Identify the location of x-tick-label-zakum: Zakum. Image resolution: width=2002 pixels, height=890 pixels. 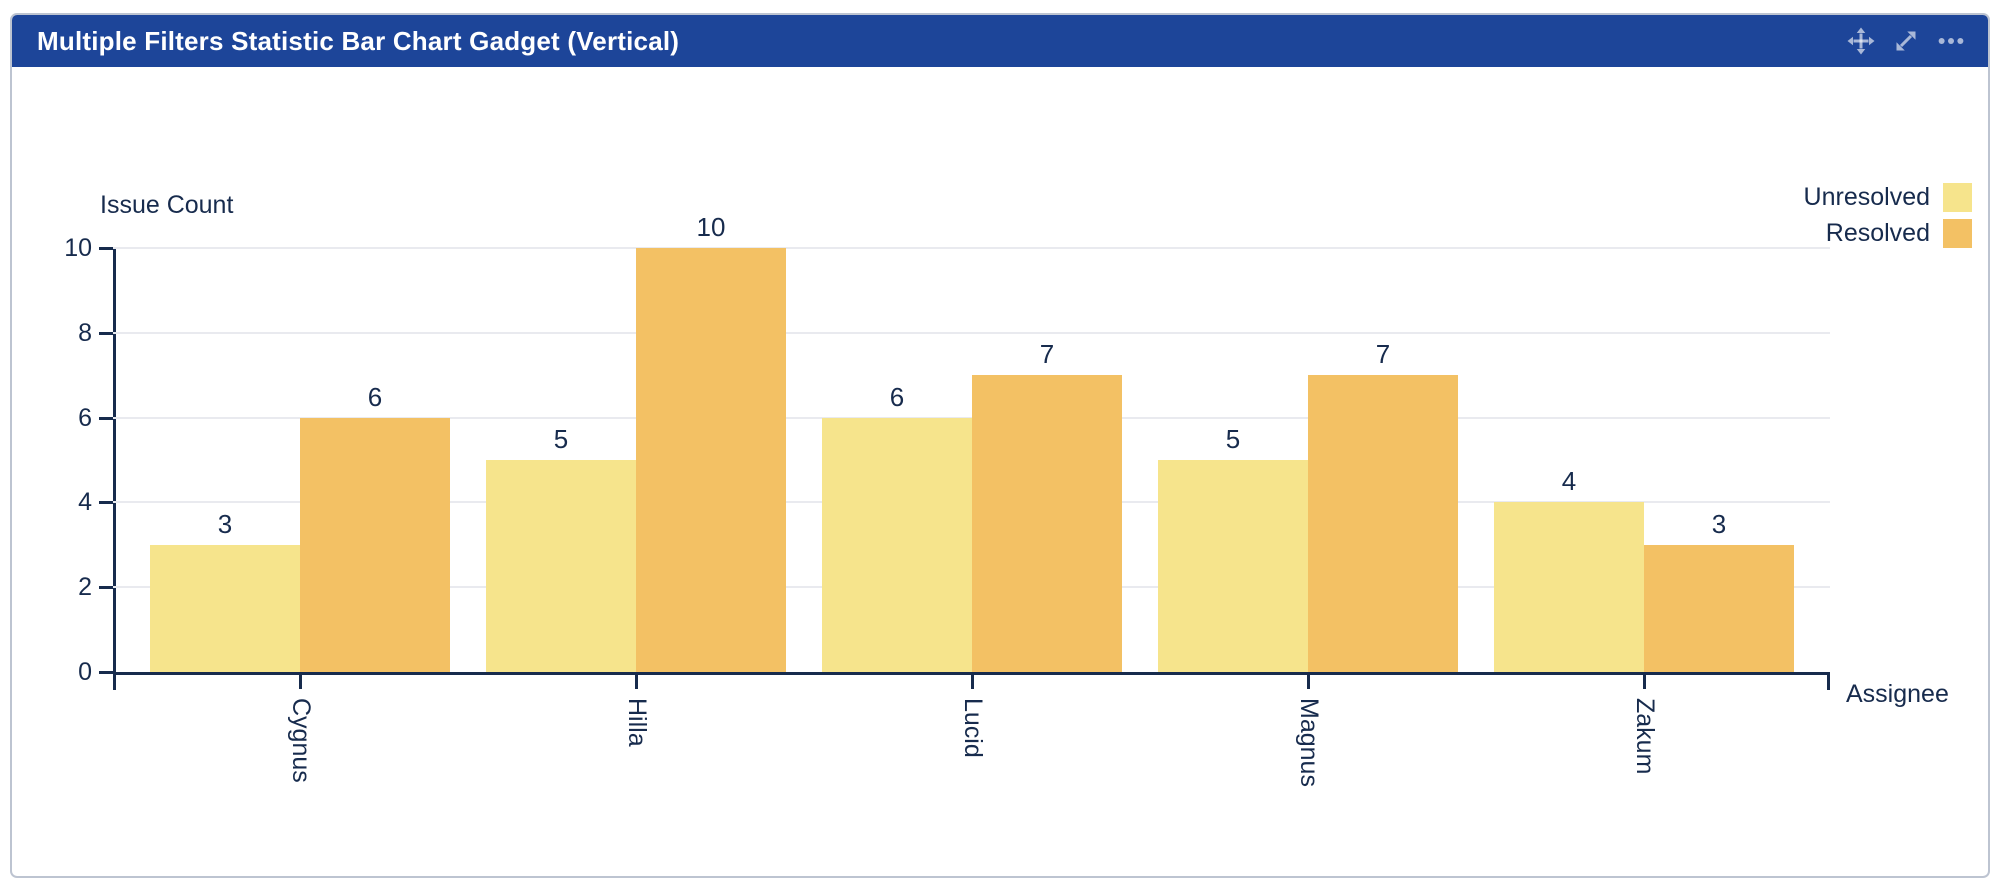
(1645, 736).